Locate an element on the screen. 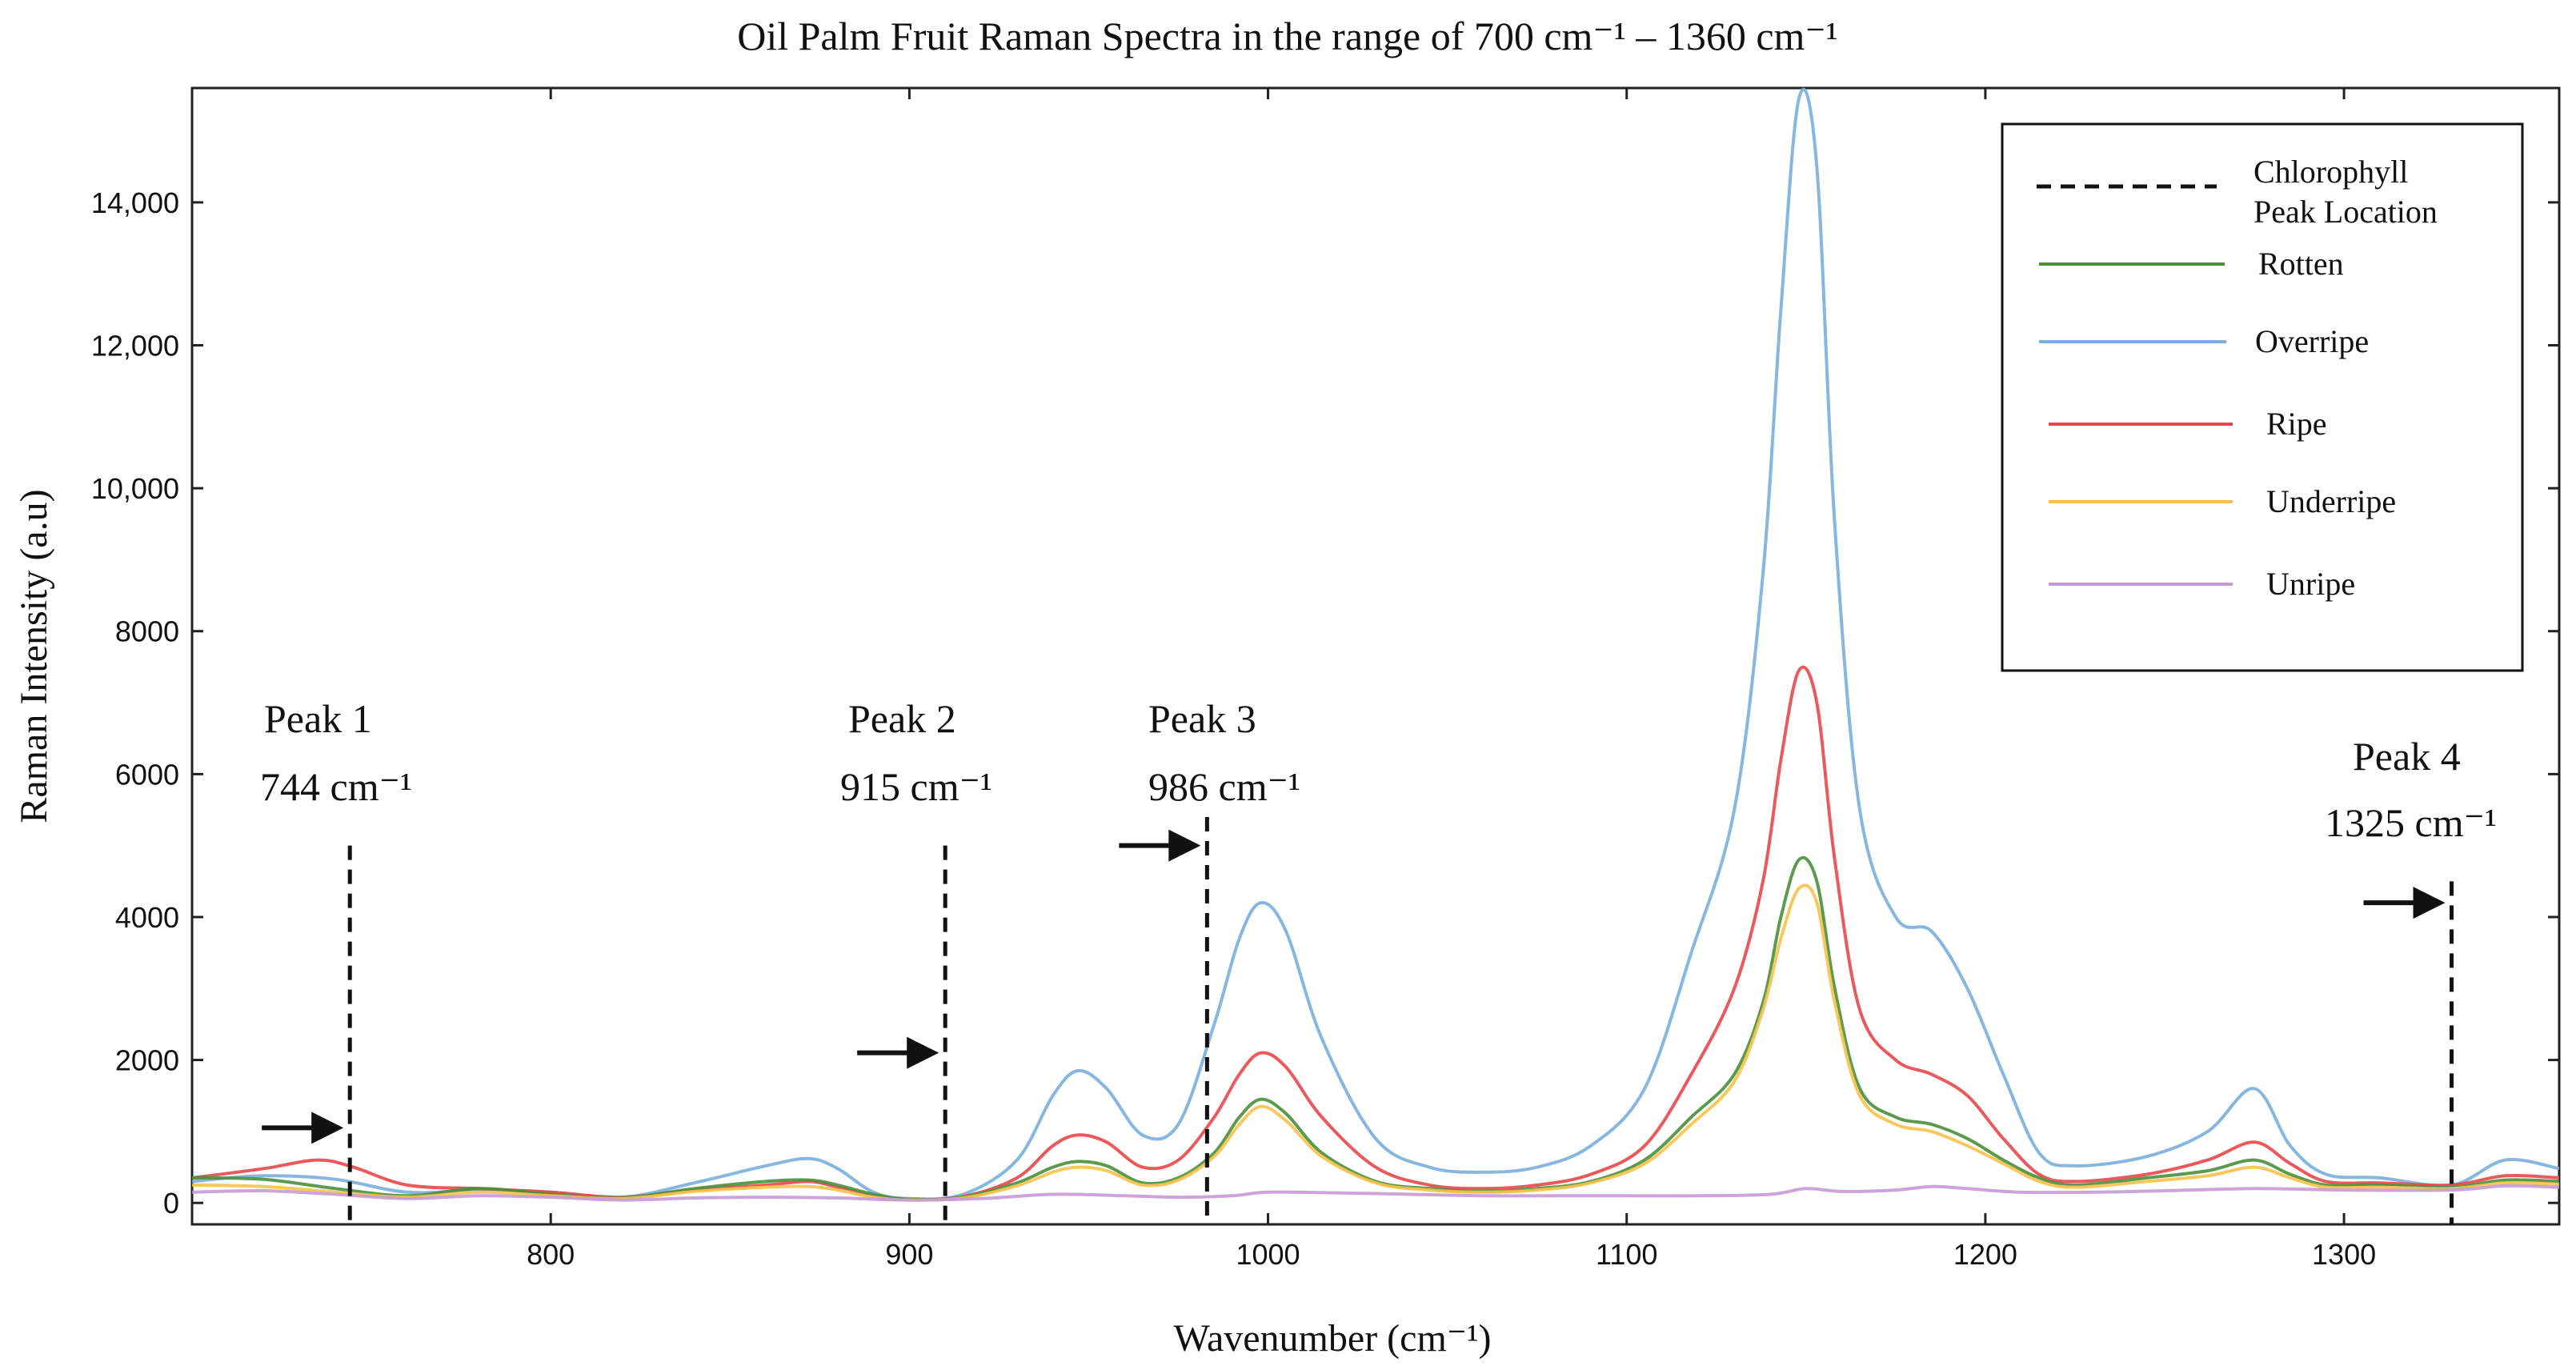  legend-label-underripe: Underripe is located at coordinates (2331, 501).